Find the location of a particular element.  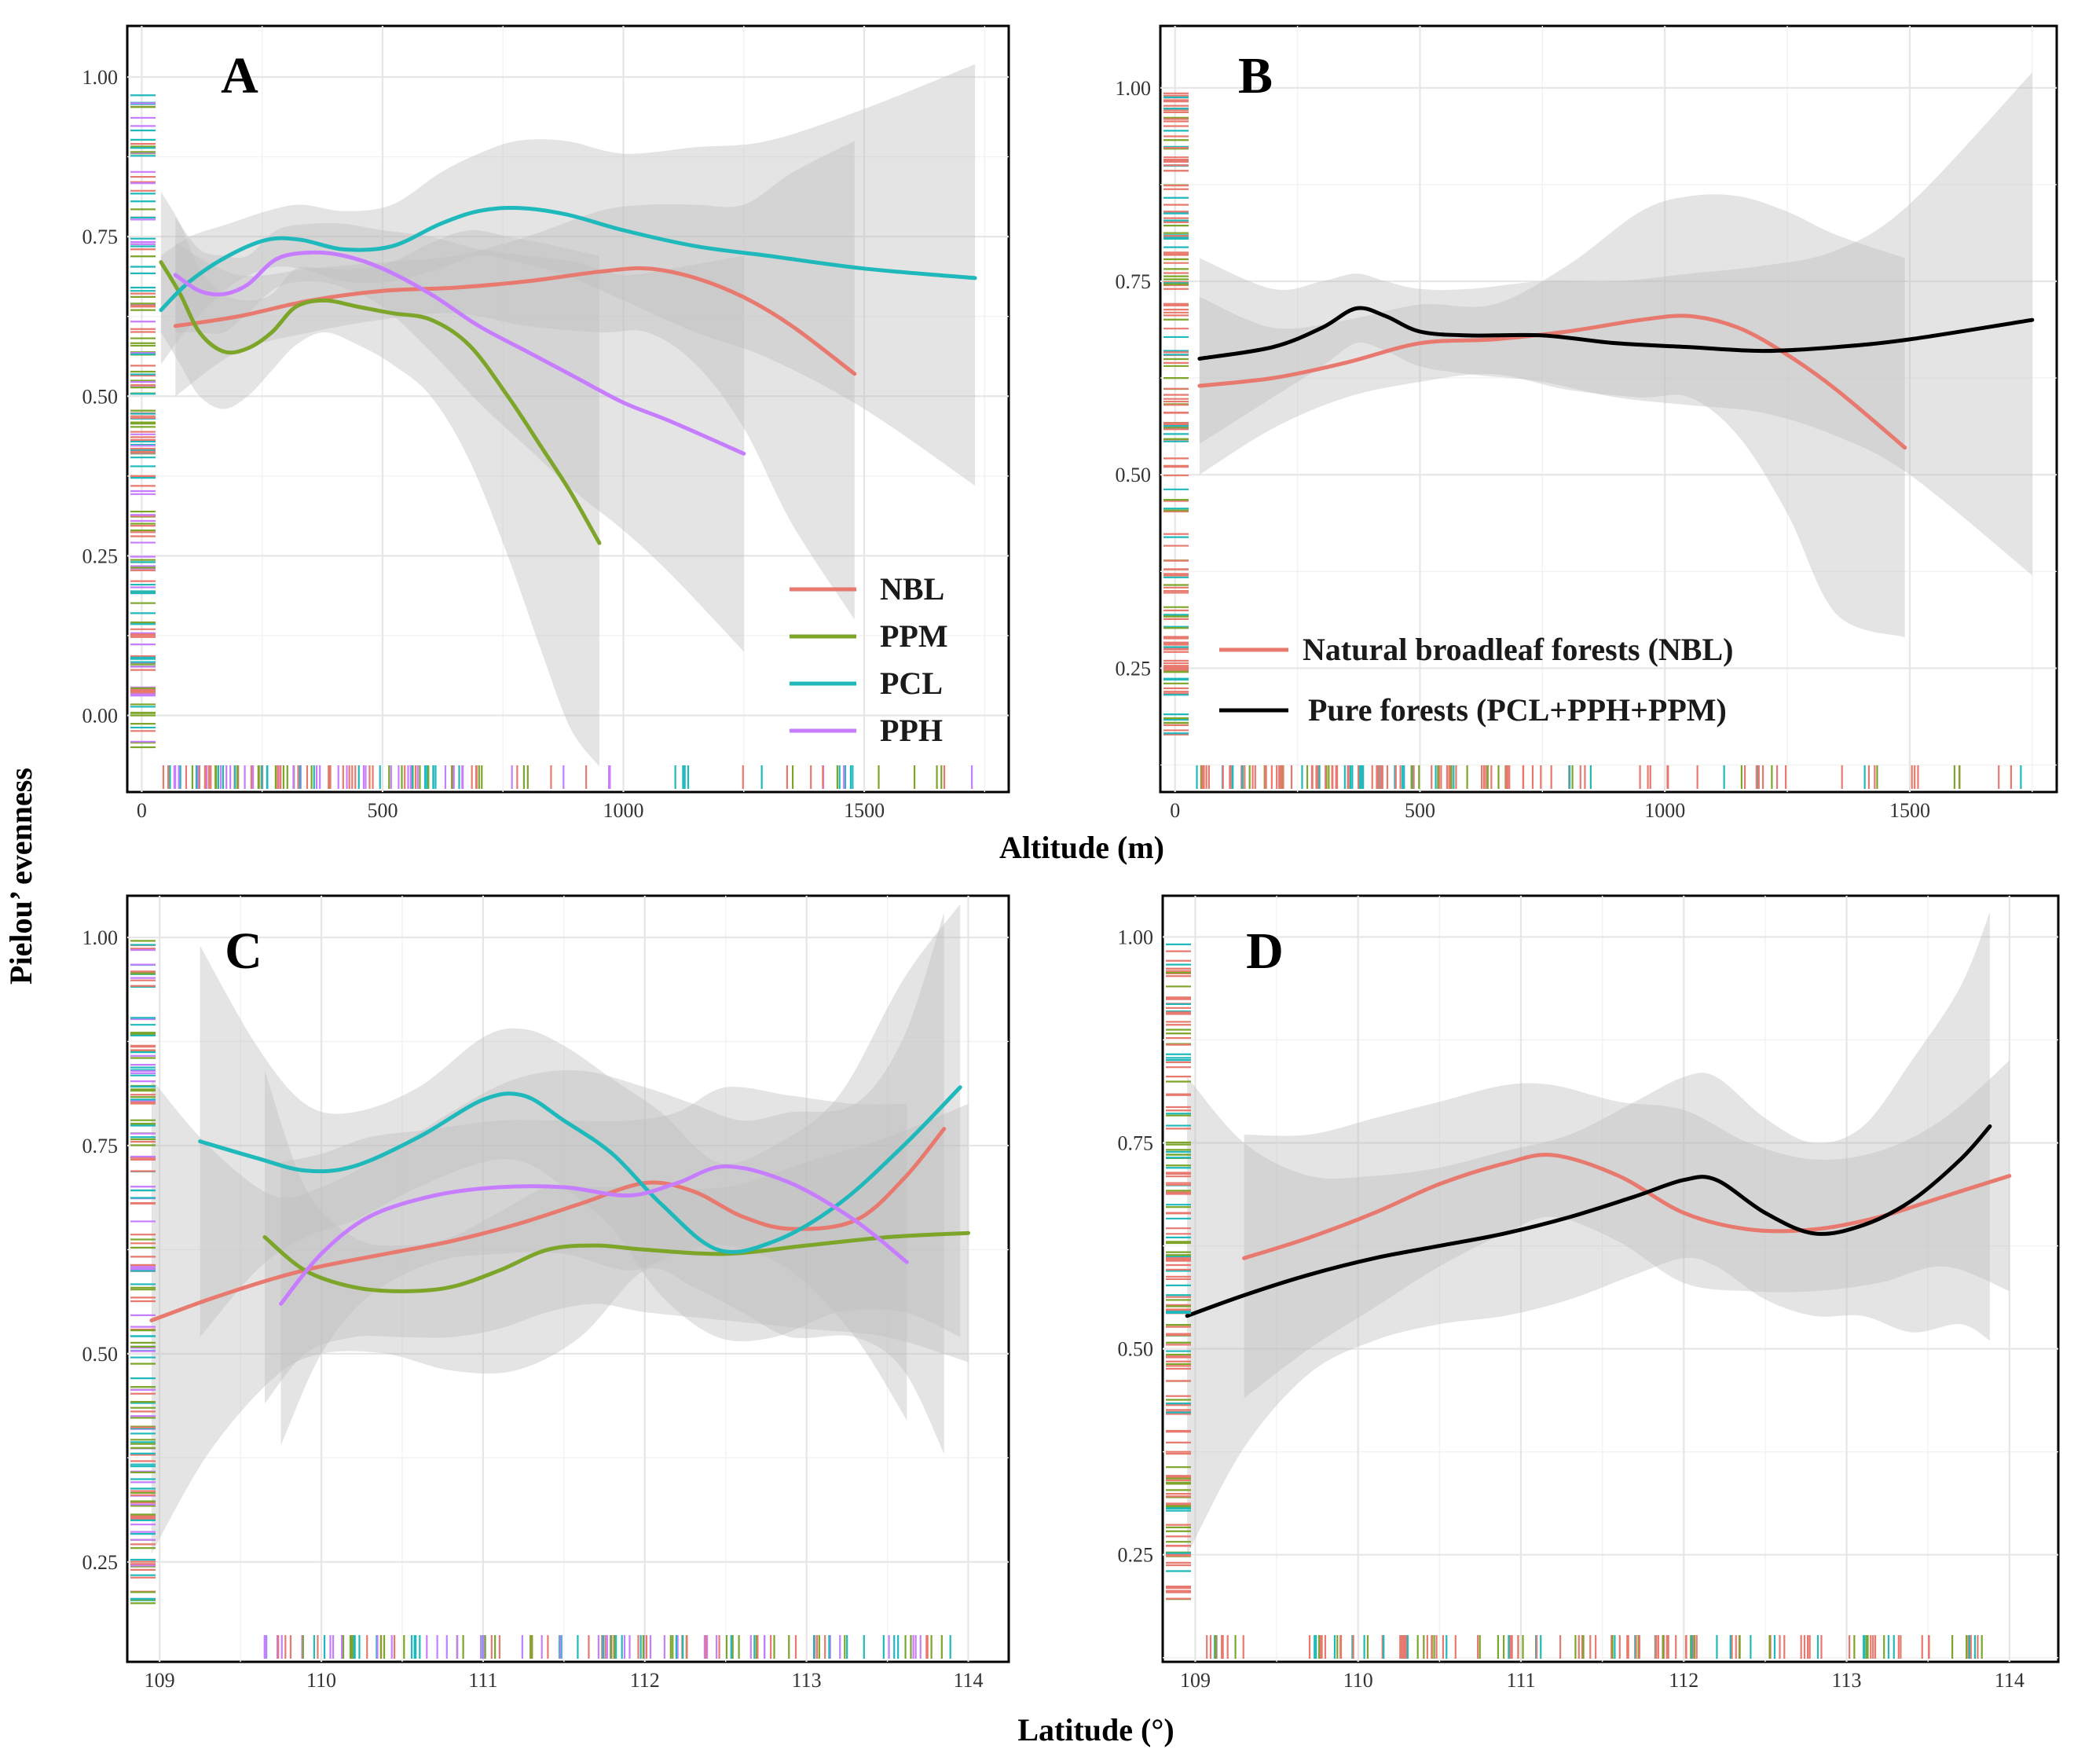

legend-label: Natural broadleaf forests (NBL) is located at coordinates (1518, 649).